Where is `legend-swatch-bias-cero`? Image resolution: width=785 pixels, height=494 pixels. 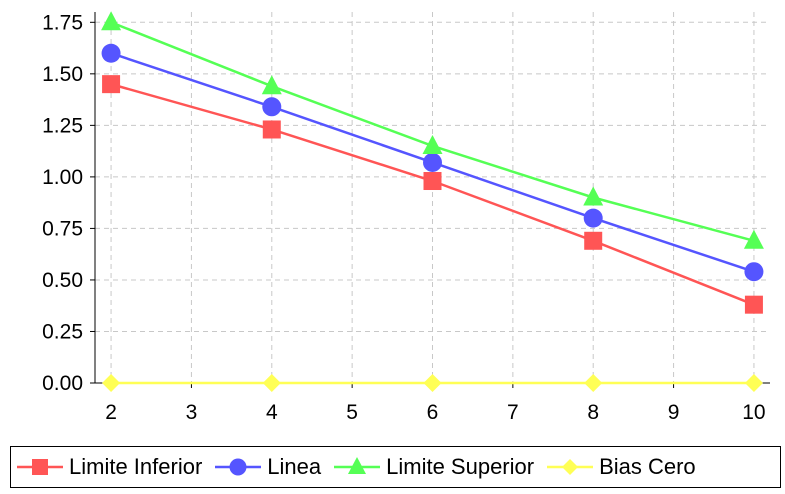 legend-swatch-bias-cero is located at coordinates (570, 467).